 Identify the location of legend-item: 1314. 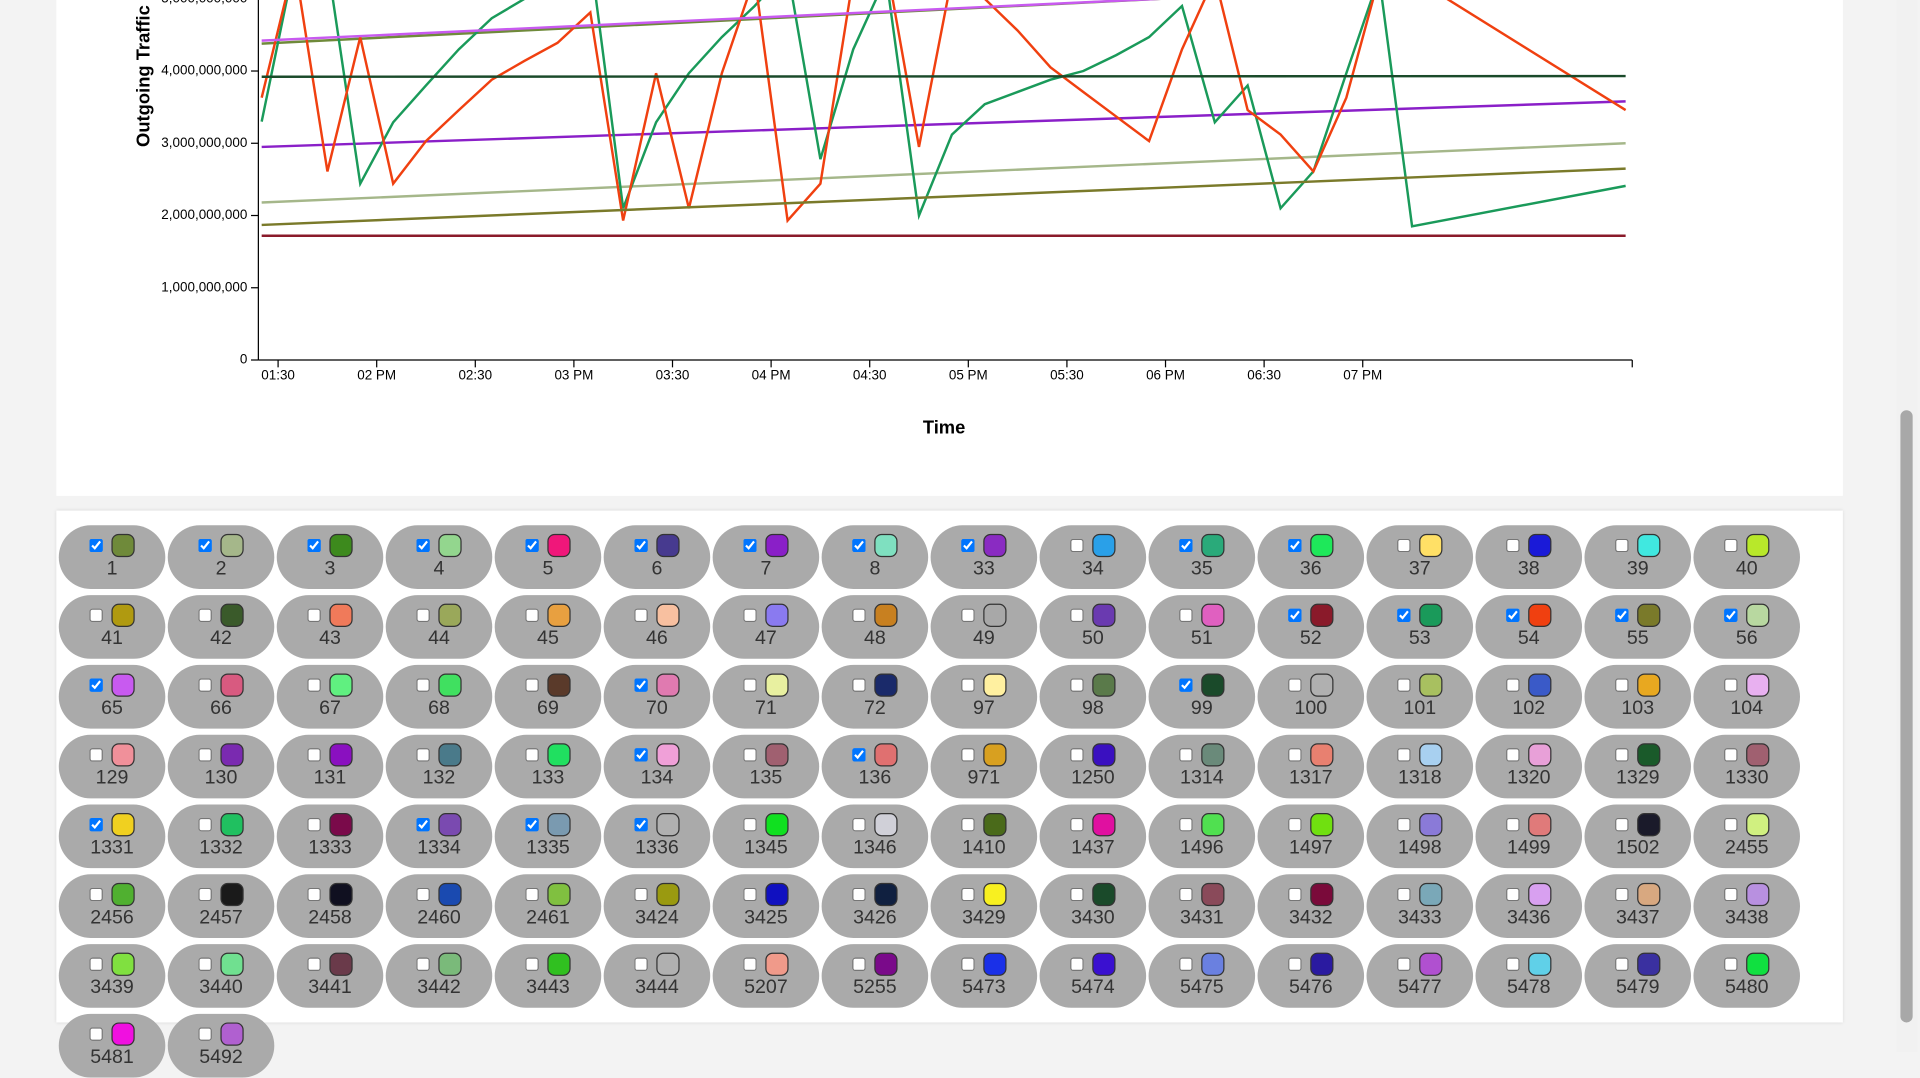
(1202, 766).